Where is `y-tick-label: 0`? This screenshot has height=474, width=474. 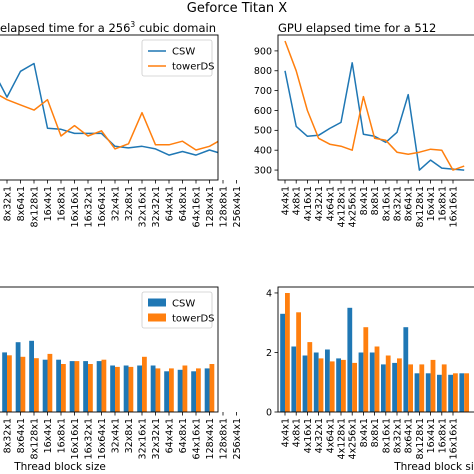 y-tick-label: 0 is located at coordinates (269, 412).